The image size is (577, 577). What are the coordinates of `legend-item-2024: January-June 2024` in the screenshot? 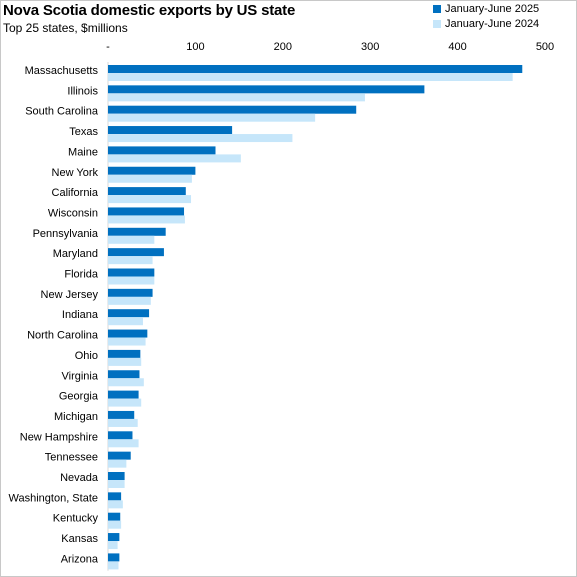 It's located at (486, 23).